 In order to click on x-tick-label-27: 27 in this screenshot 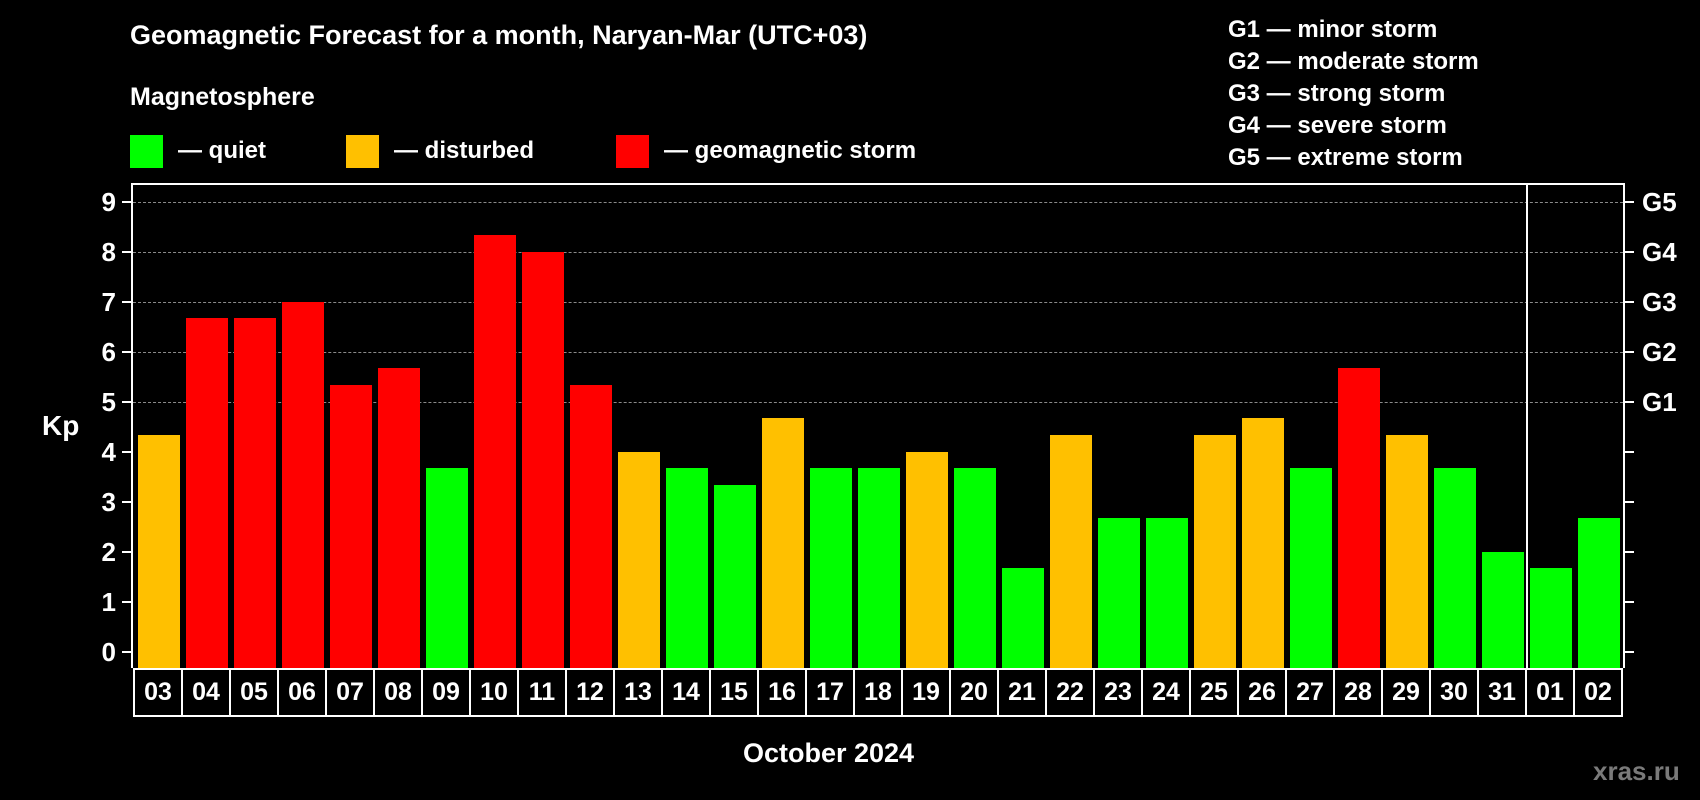, I will do `click(1309, 692)`.